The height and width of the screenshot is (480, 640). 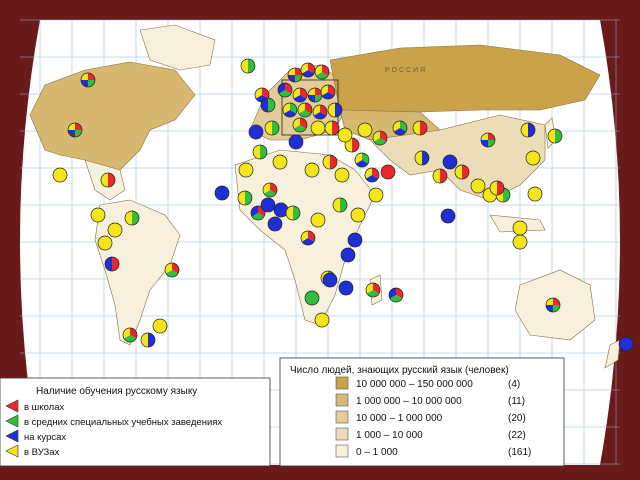 I want to click on north-america, so click(x=112, y=118).